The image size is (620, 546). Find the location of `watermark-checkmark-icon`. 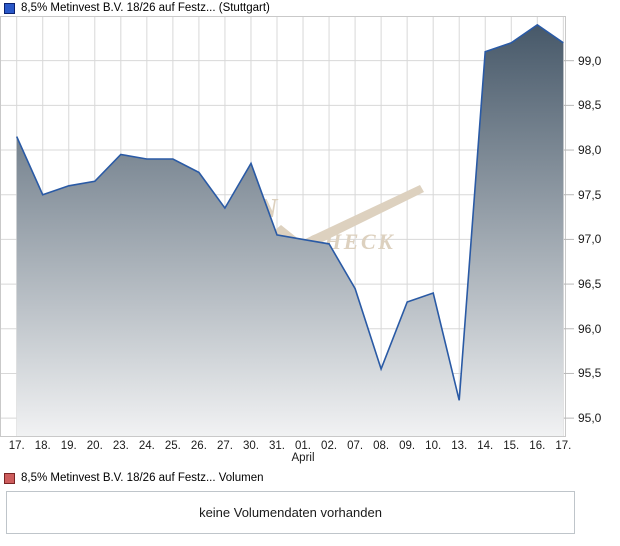

watermark-checkmark-icon is located at coordinates (349, 219).